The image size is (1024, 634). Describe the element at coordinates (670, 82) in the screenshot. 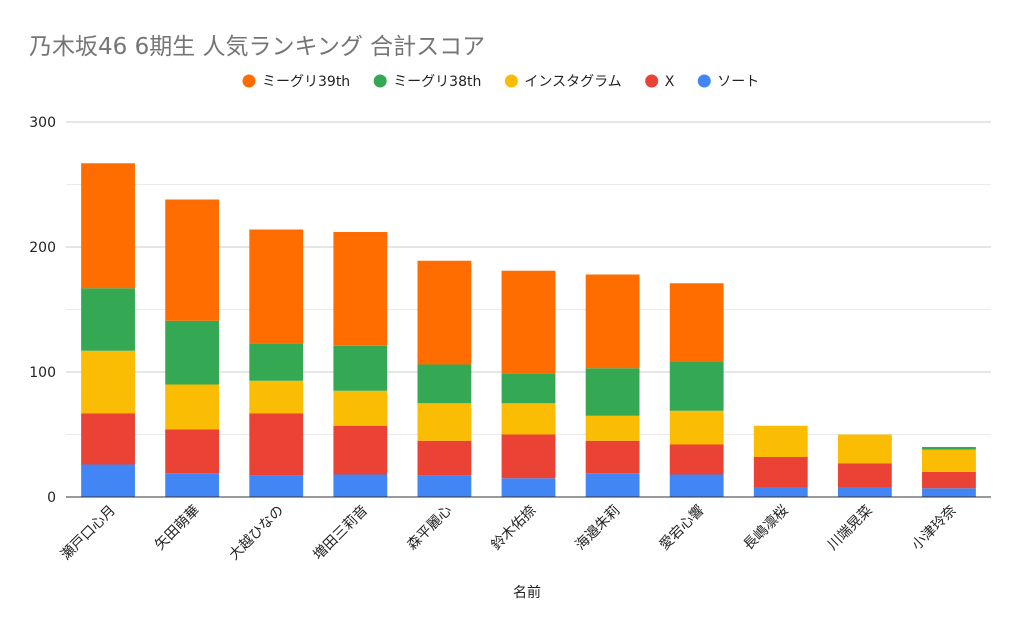

I see `legend-label: X` at that location.